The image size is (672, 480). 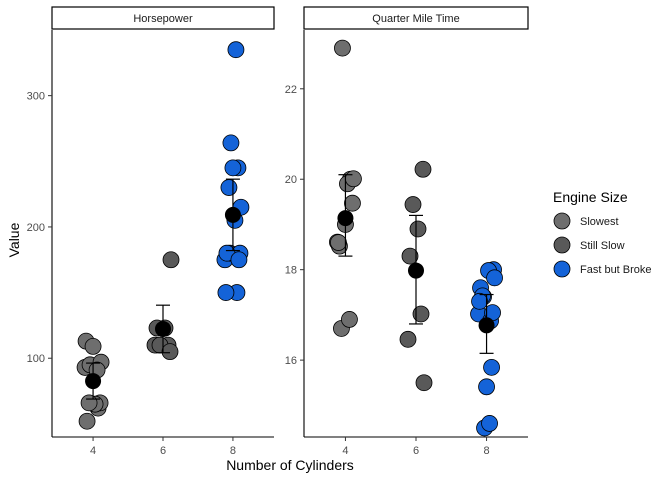 What do you see at coordinates (602, 246) in the screenshot?
I see `legend-label-still-slow: Still Slow` at bounding box center [602, 246].